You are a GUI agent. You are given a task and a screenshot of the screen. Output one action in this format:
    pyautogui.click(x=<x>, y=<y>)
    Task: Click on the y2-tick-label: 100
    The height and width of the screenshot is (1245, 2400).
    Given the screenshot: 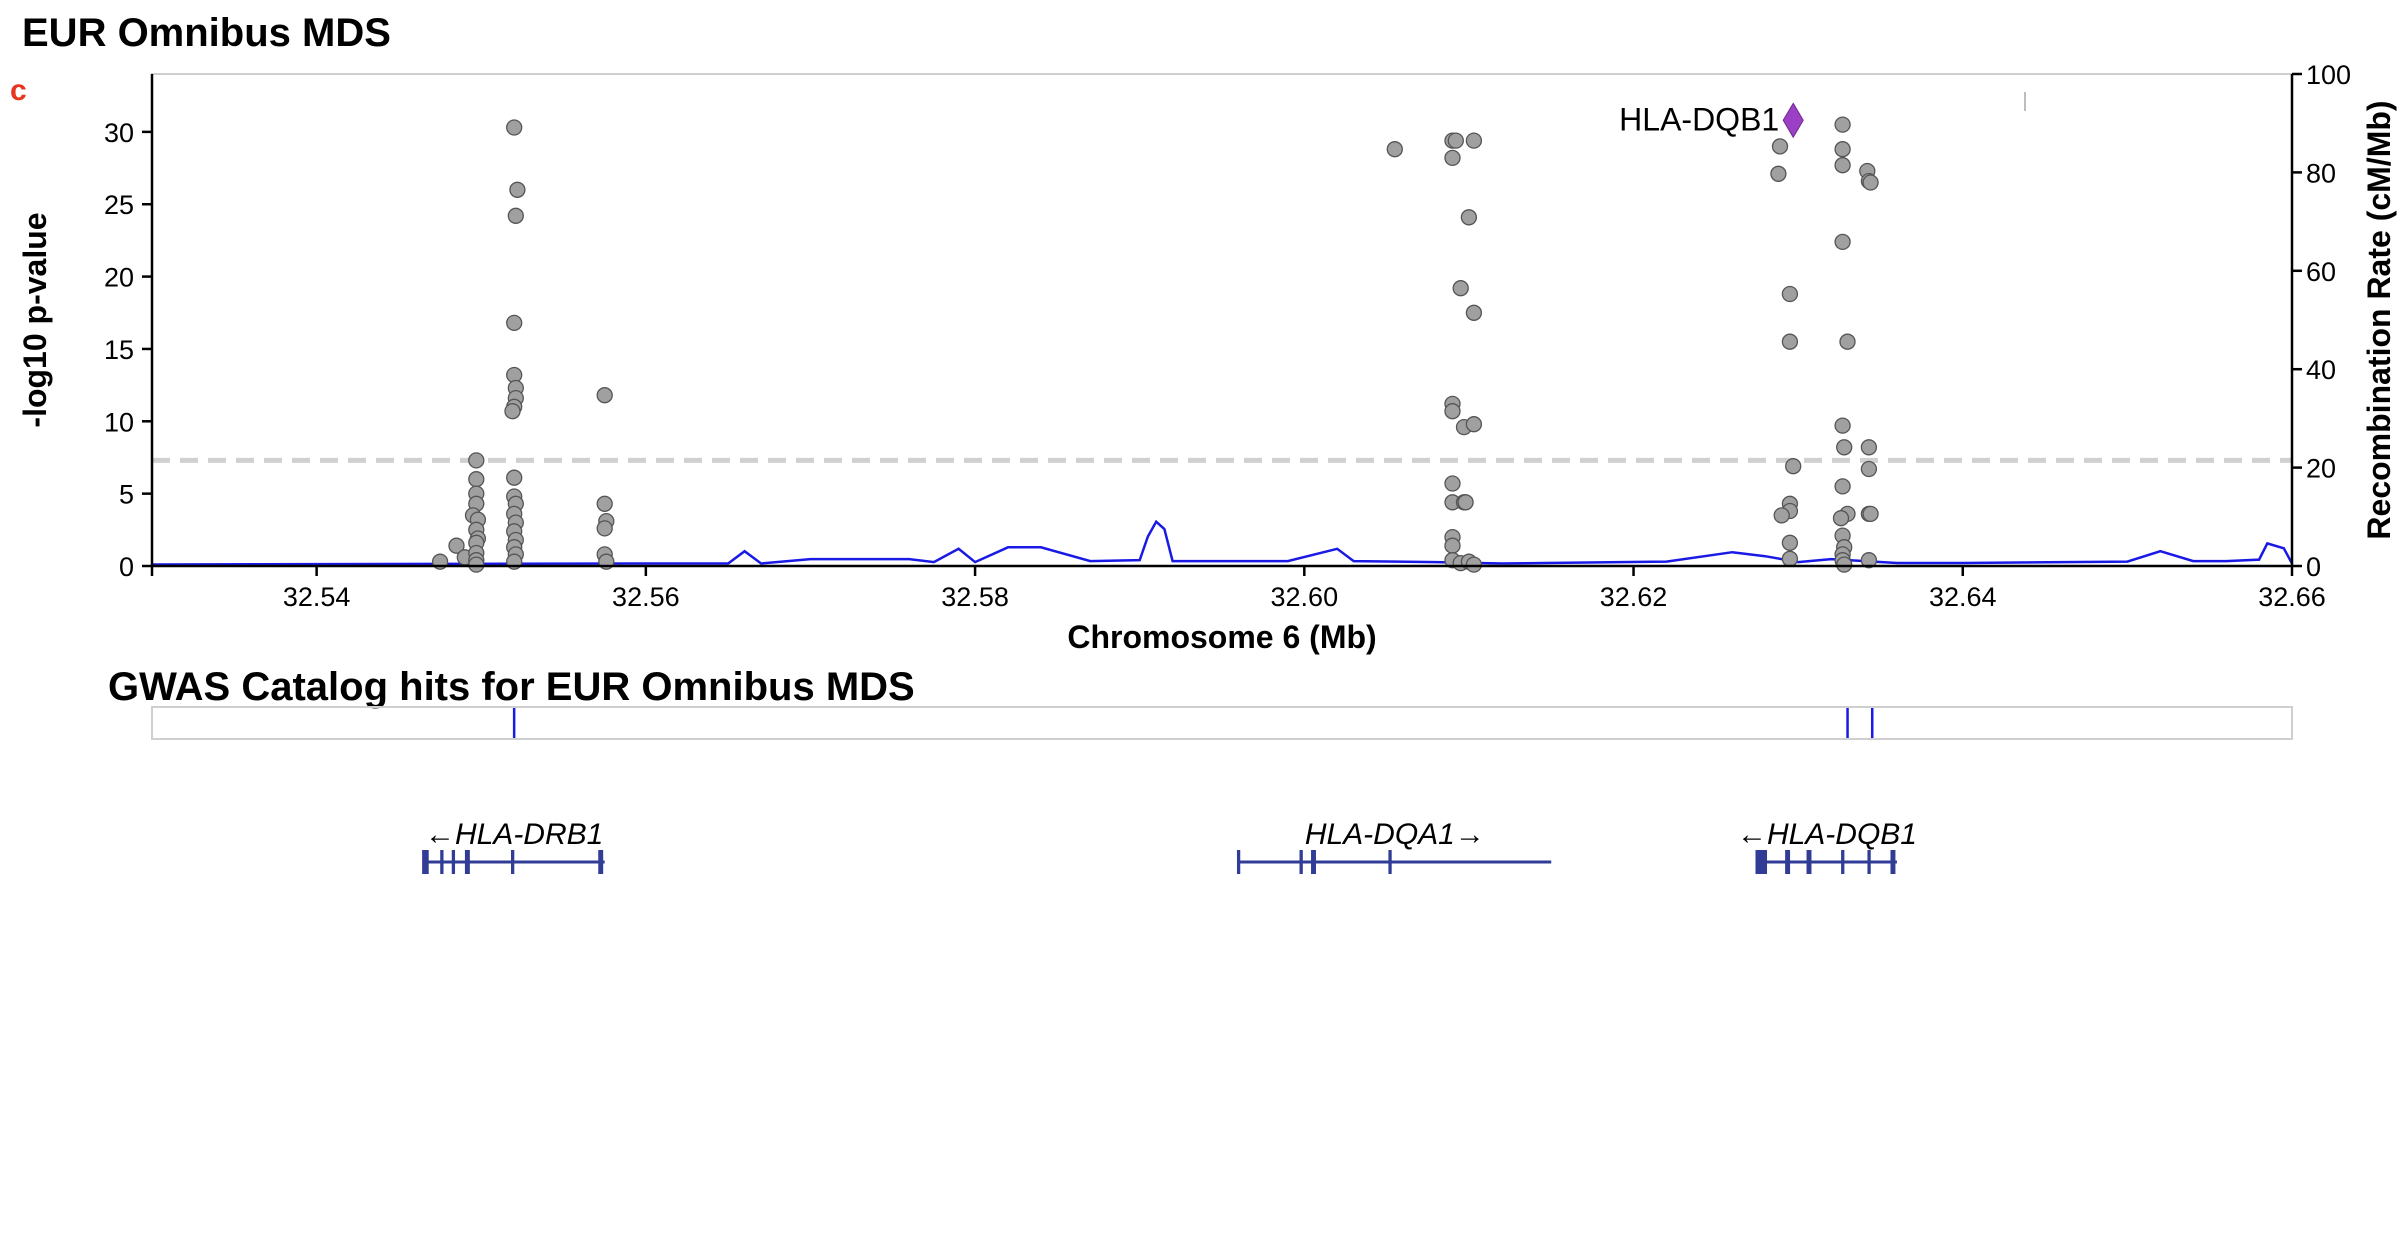 What is the action you would take?
    pyautogui.click(x=2328, y=75)
    